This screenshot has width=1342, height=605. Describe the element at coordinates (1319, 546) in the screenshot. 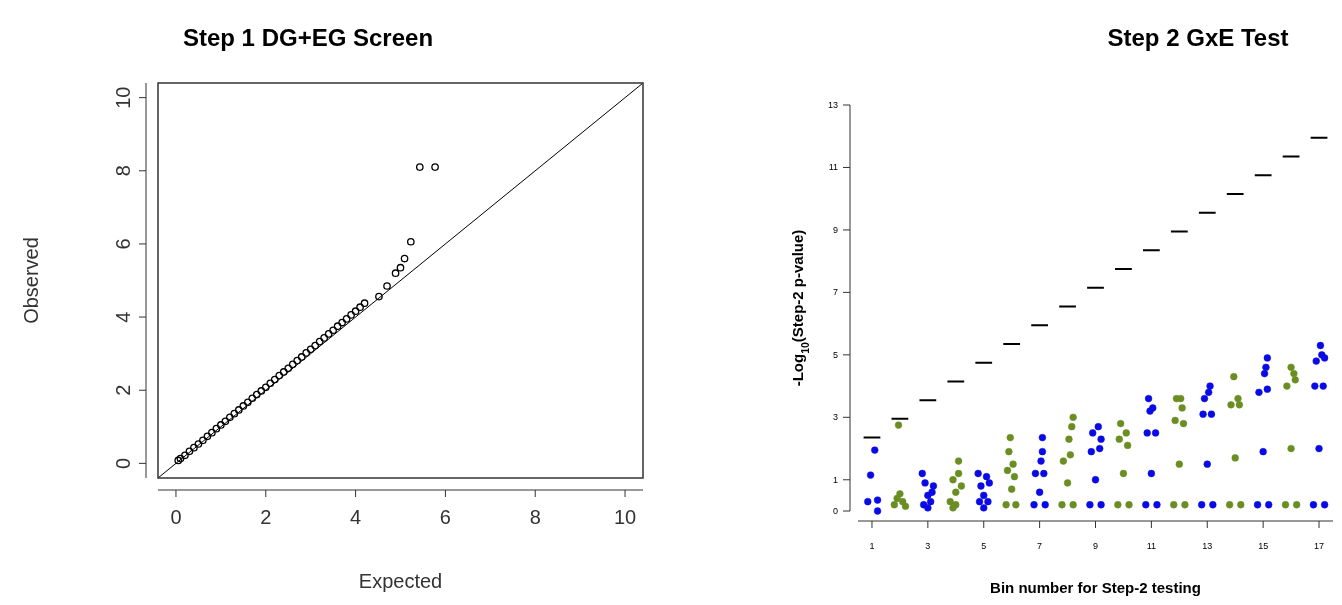

I see `x-tick-label: 17` at that location.